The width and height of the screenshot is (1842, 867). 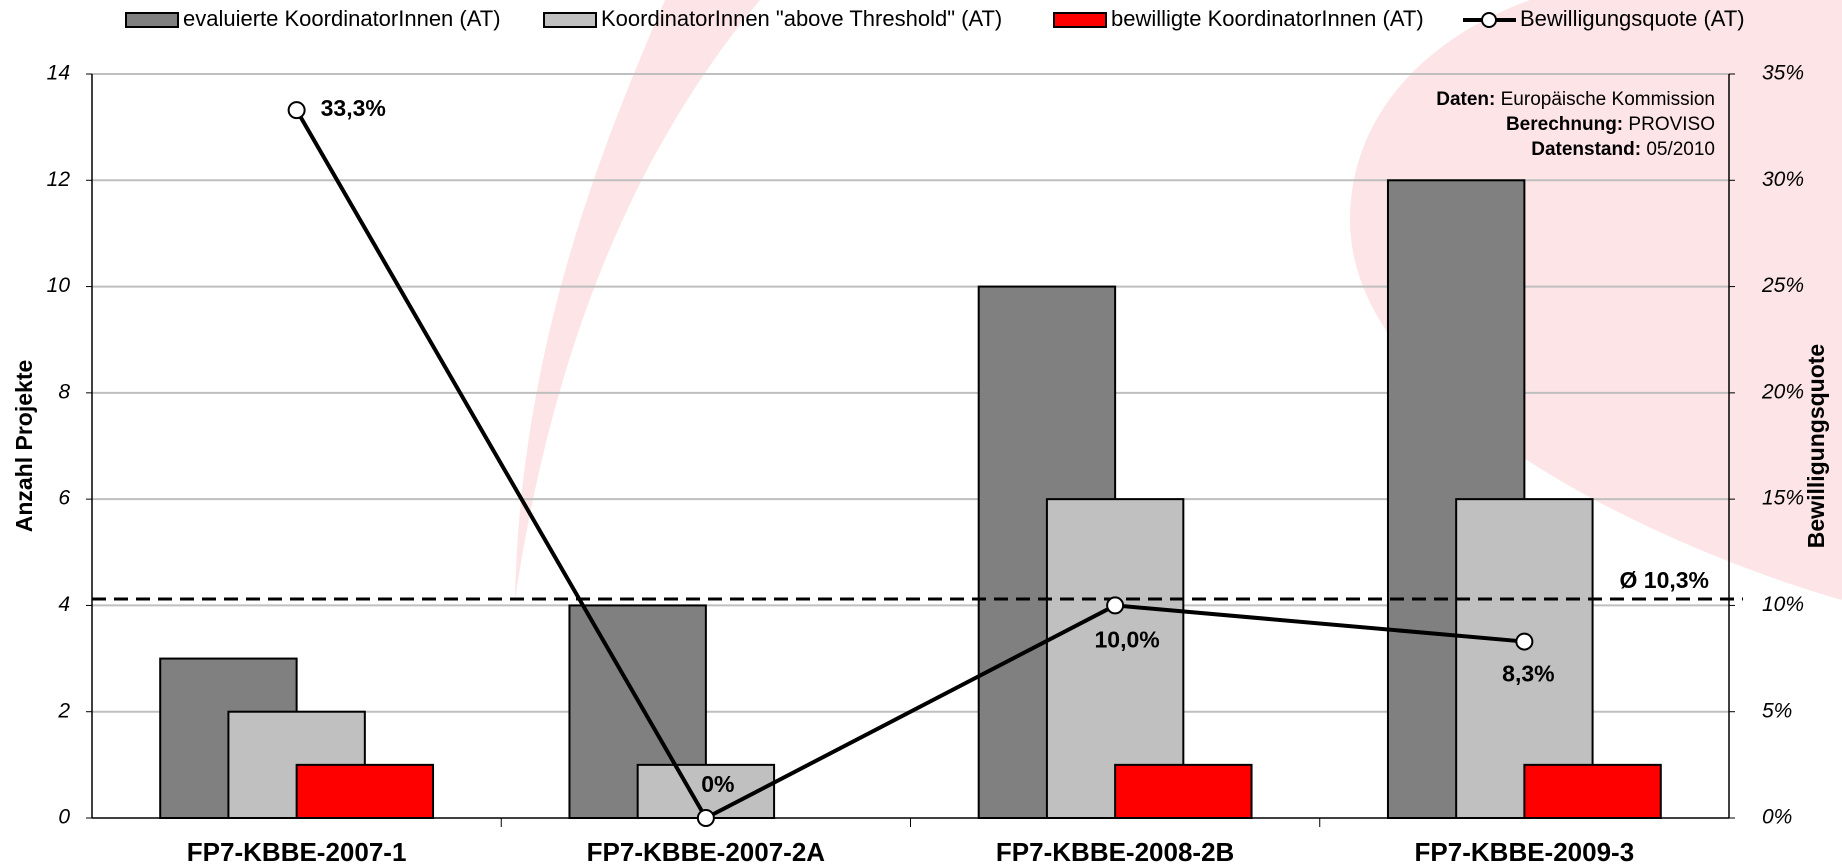 What do you see at coordinates (1528, 674) in the screenshot?
I see `data-label: 8,3%` at bounding box center [1528, 674].